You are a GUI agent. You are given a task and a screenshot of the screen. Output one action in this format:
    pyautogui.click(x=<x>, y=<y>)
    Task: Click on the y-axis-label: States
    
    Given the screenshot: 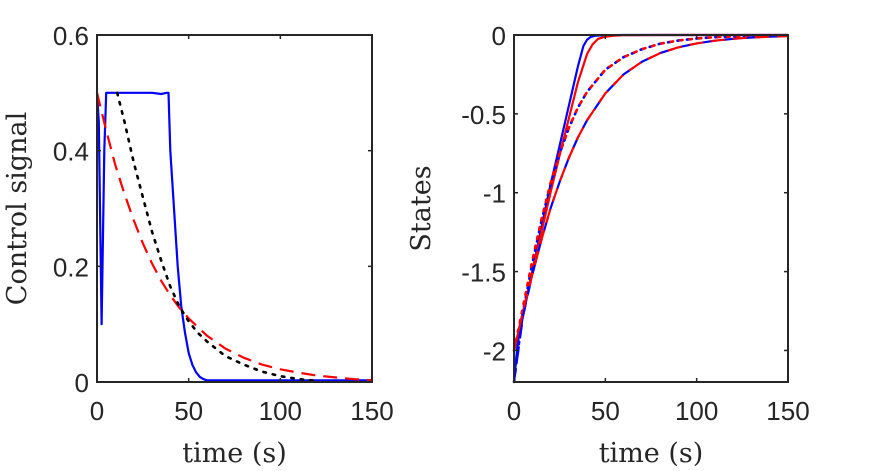 What is the action you would take?
    pyautogui.click(x=421, y=208)
    